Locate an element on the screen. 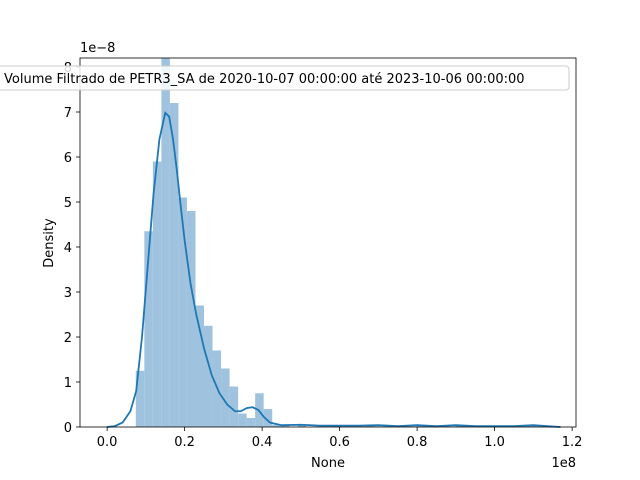 This screenshot has height=480, width=640. x-axis-label: None is located at coordinates (328, 463).